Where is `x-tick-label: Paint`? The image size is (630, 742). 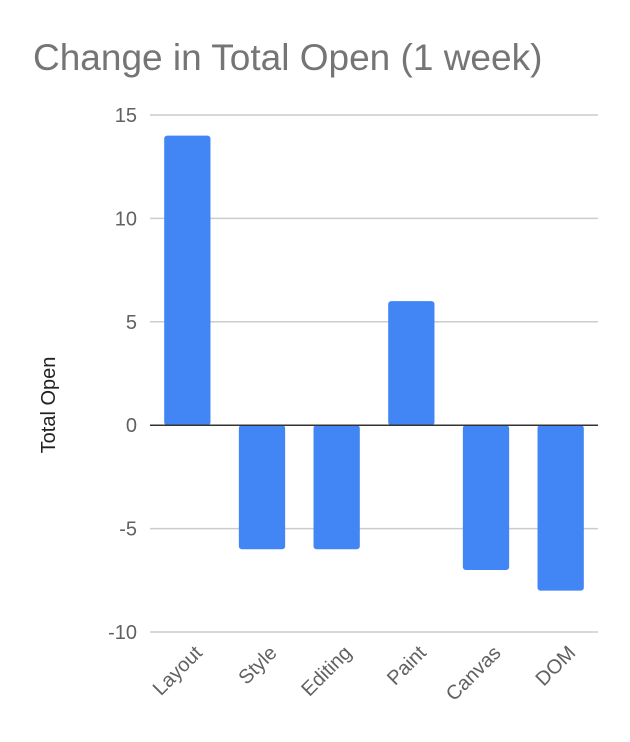
x-tick-label: Paint is located at coordinates (407, 666).